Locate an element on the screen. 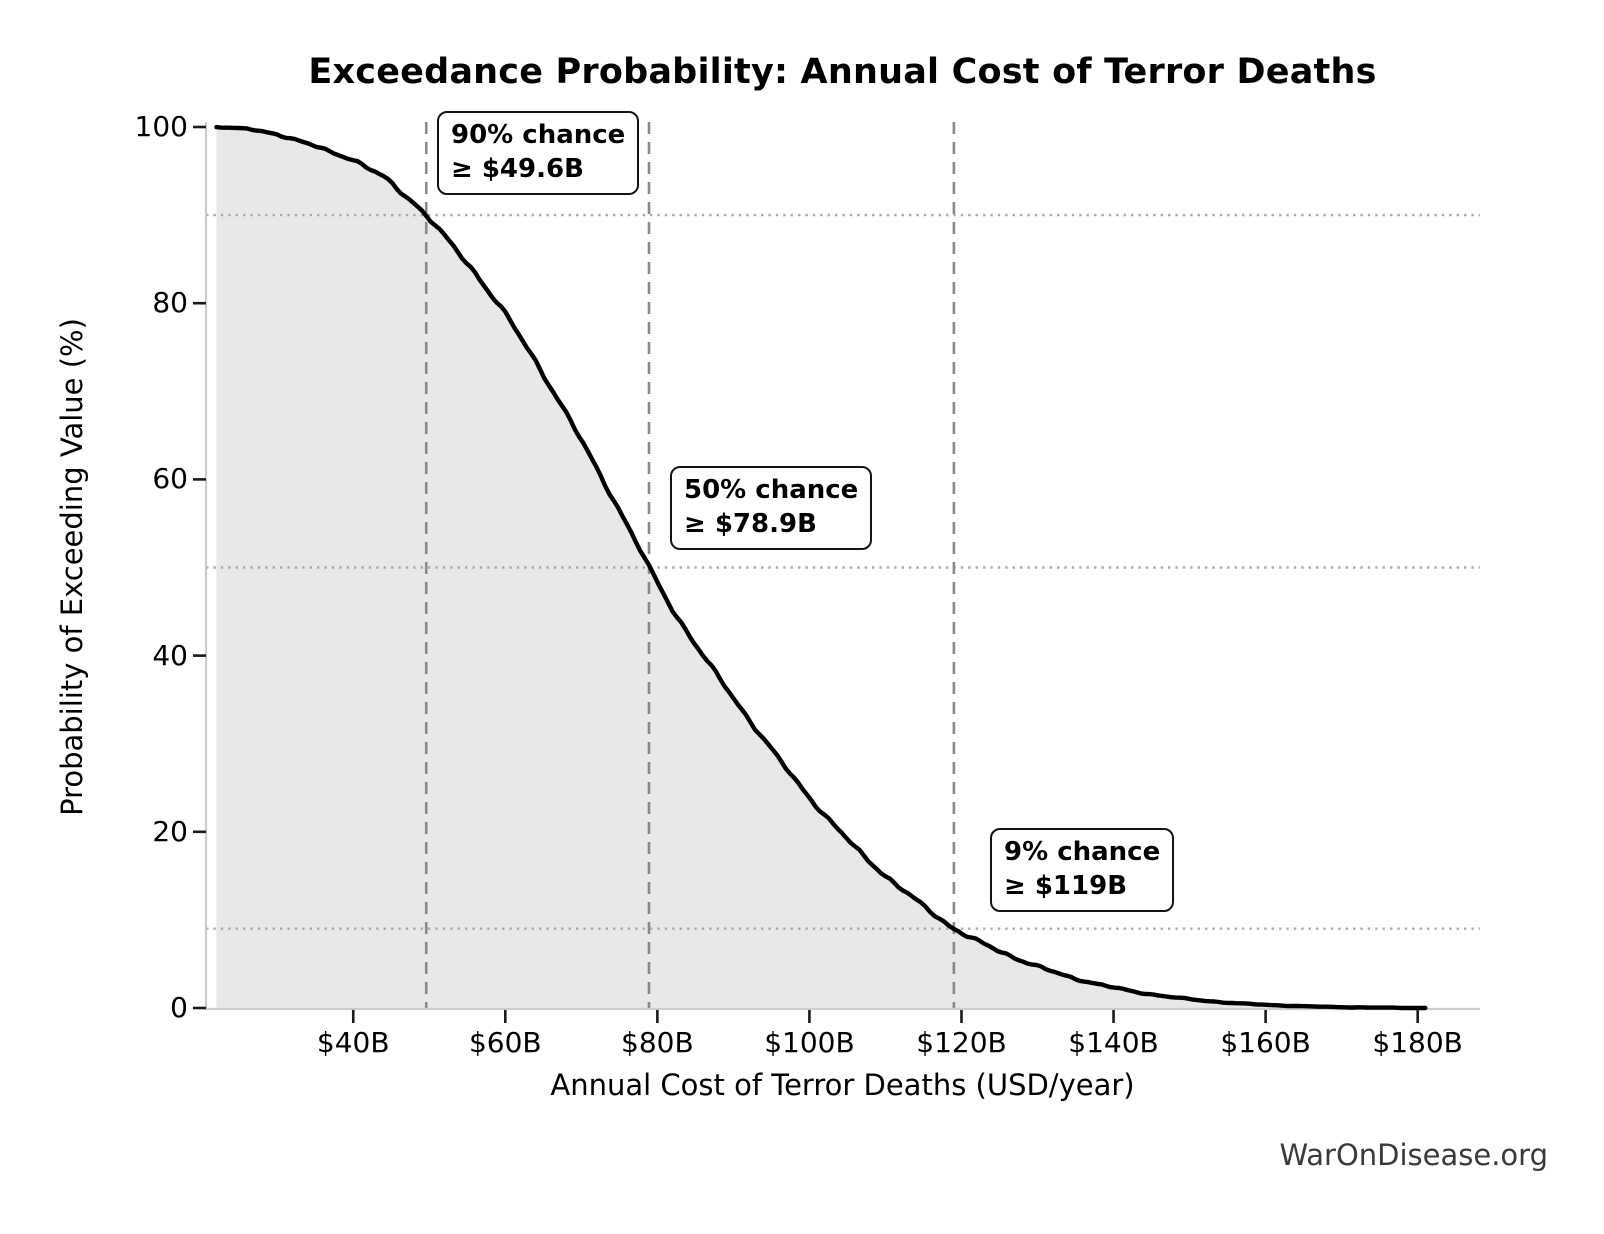 Image resolution: width=1604 pixels, height=1234 pixels. watermark: WarOnDisease.org is located at coordinates (1413, 1155).